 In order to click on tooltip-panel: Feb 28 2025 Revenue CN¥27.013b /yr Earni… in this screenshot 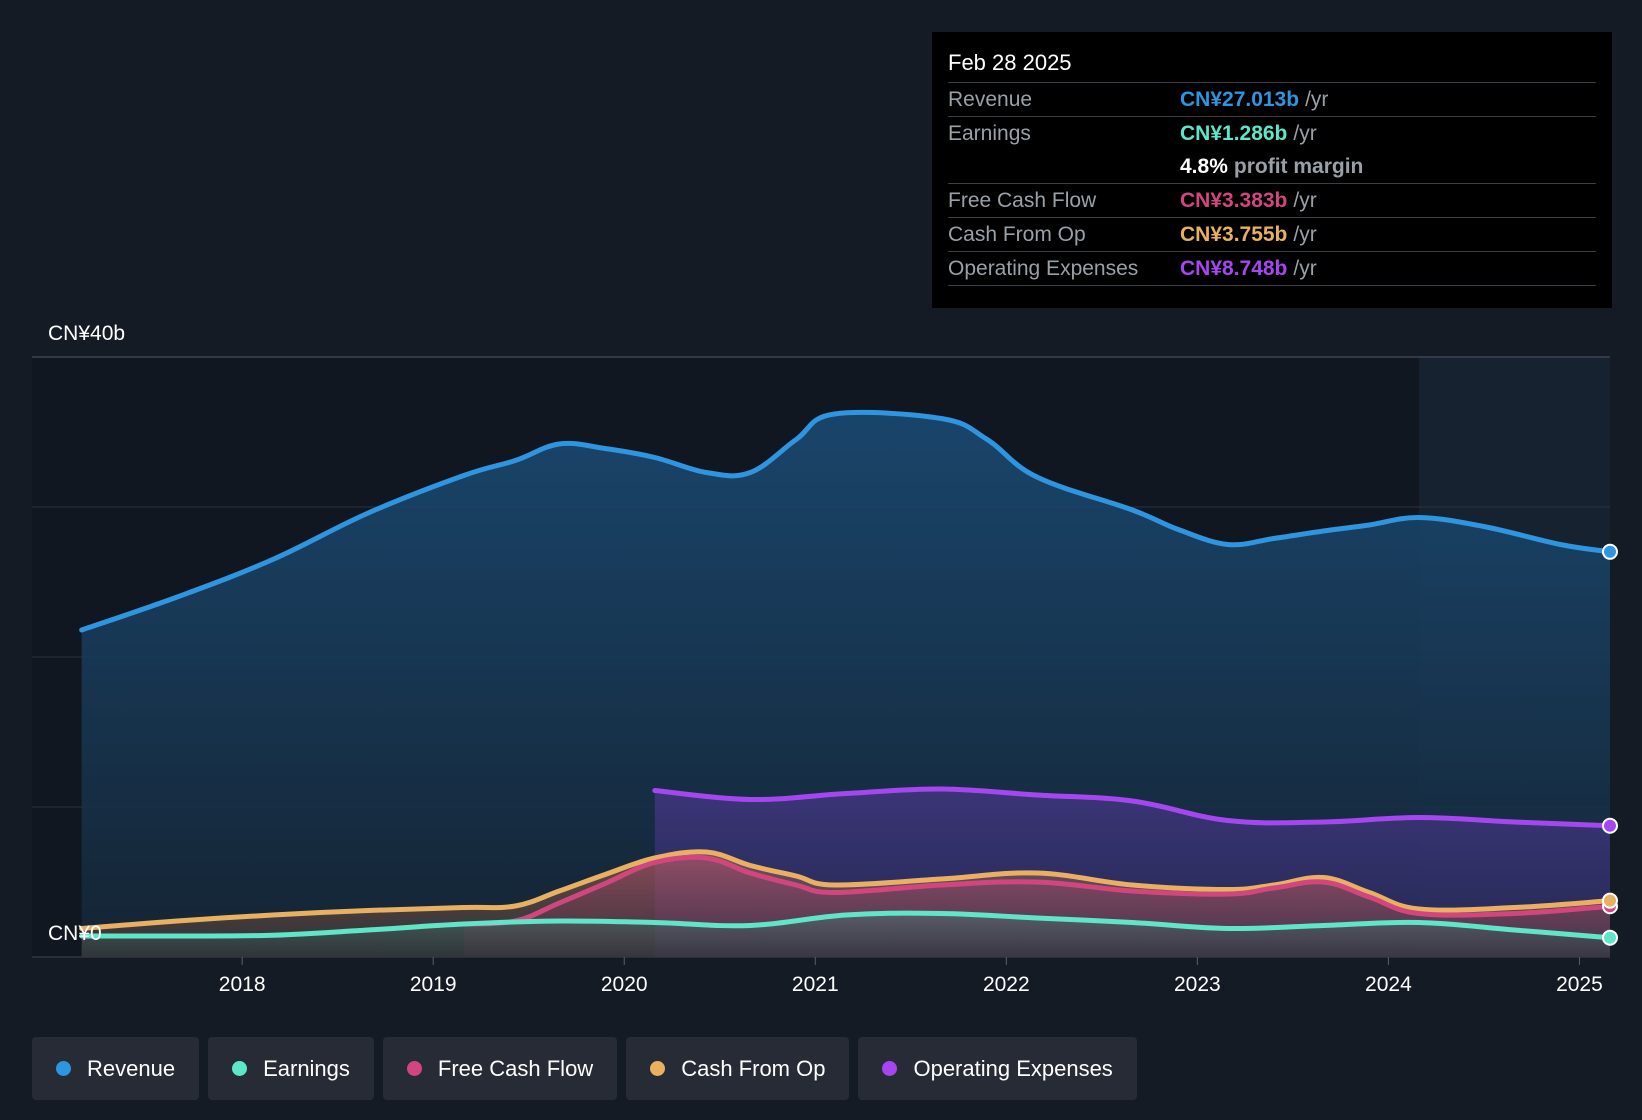, I will do `click(1272, 170)`.